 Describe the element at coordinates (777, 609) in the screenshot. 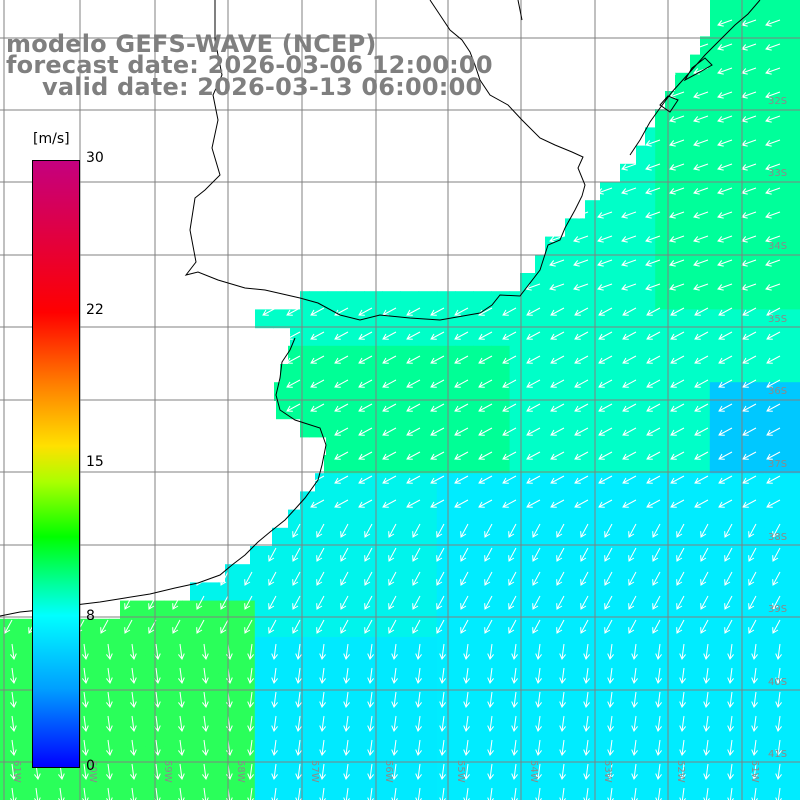

I see `latitude-label: 39S` at that location.